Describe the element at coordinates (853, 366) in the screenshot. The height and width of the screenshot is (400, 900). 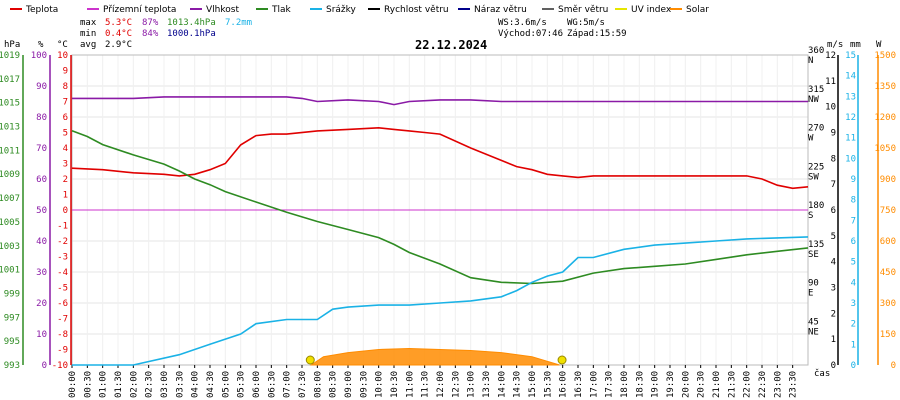
I see `tick-mm: 0` at that location.